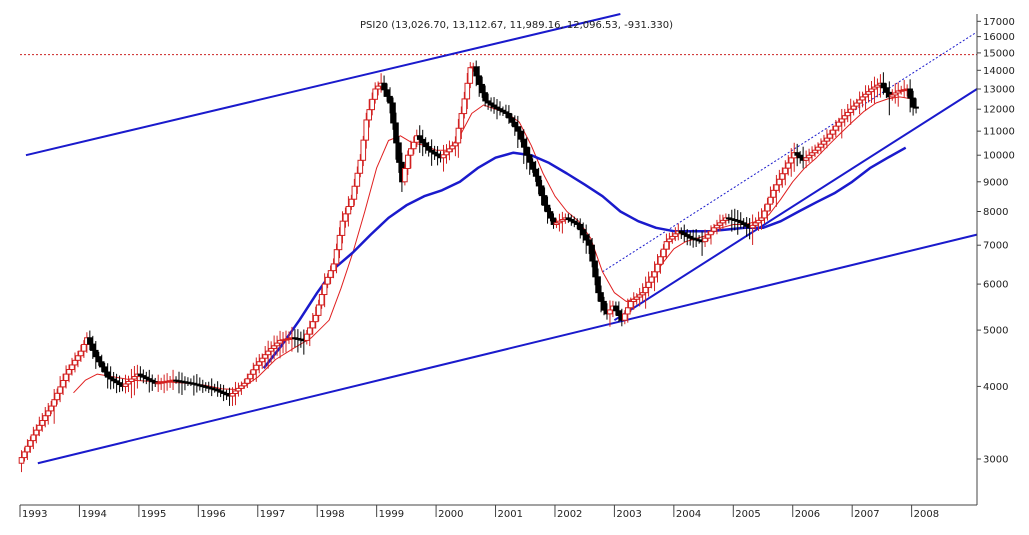 This screenshot has height=535, width=1029. What do you see at coordinates (999, 53) in the screenshot?
I see `y-tick-label: 15000` at bounding box center [999, 53].